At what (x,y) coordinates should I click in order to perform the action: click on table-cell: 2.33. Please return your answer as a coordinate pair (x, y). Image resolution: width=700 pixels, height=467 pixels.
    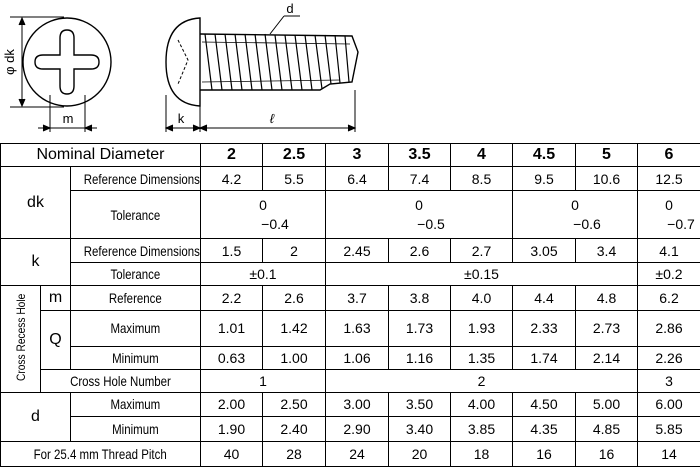
    Looking at the image, I should click on (544, 329).